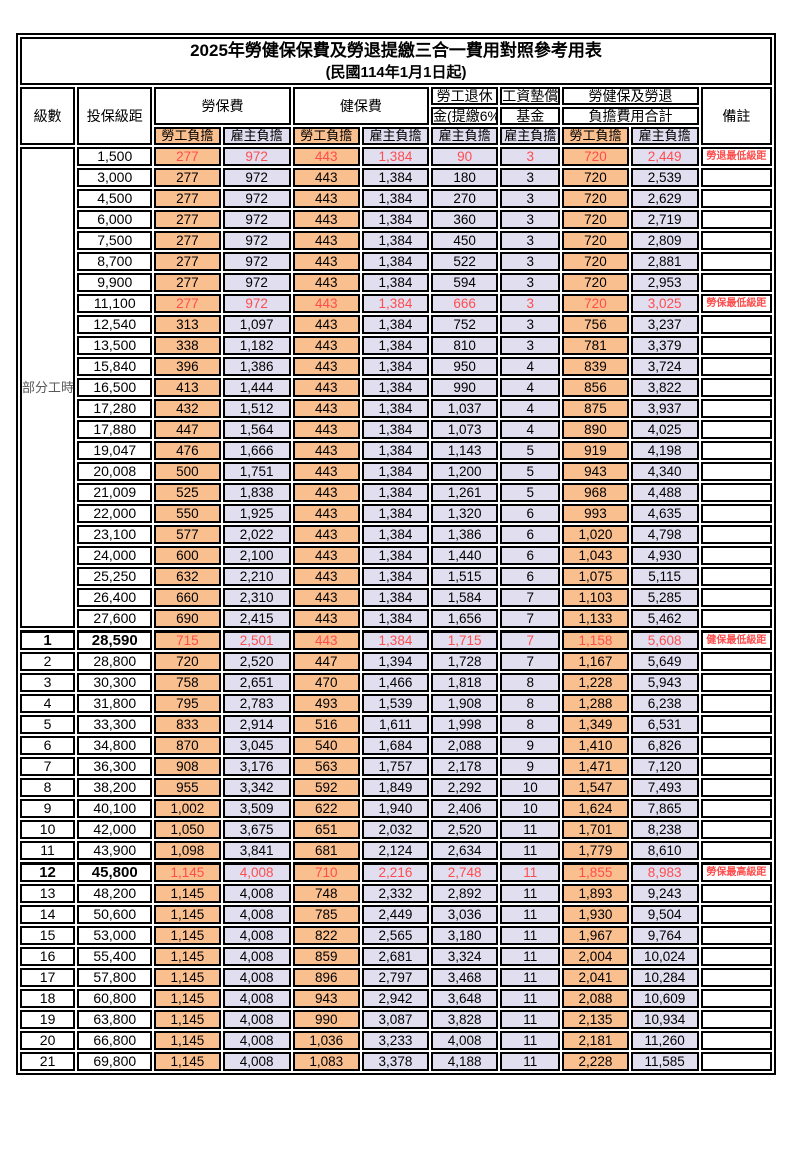 This screenshot has height=1153, width=791. I want to click on subheader-pension-employer: 雇主負擔, so click(465, 136).